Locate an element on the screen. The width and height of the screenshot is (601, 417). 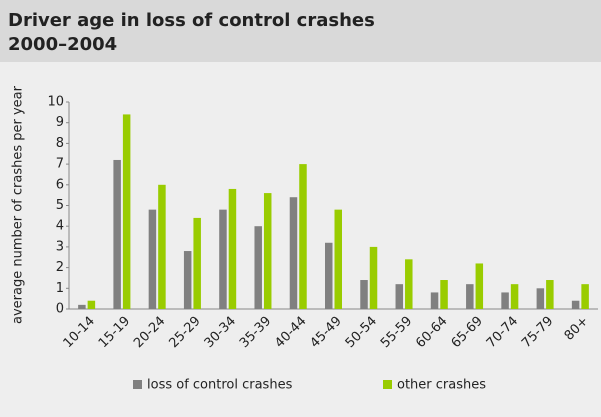
chart-title: Driver age in loss of control crashes is located at coordinates (191, 20).